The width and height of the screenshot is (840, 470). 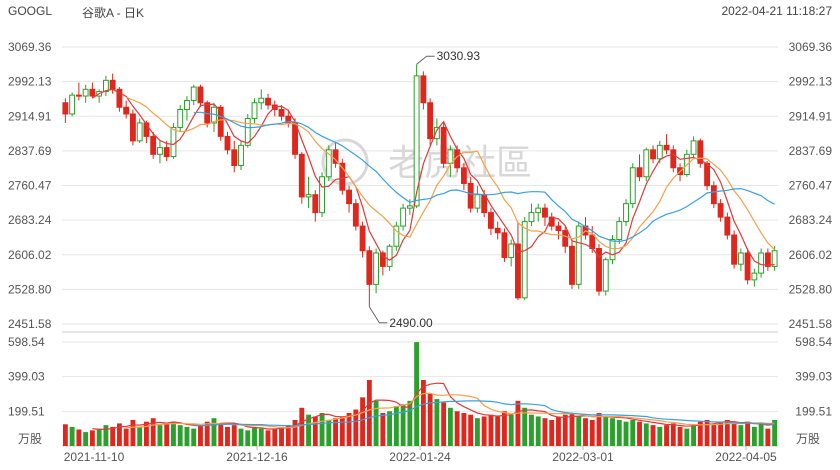 What do you see at coordinates (30, 82) in the screenshot?
I see `price-tick-label-left: 2992.13` at bounding box center [30, 82].